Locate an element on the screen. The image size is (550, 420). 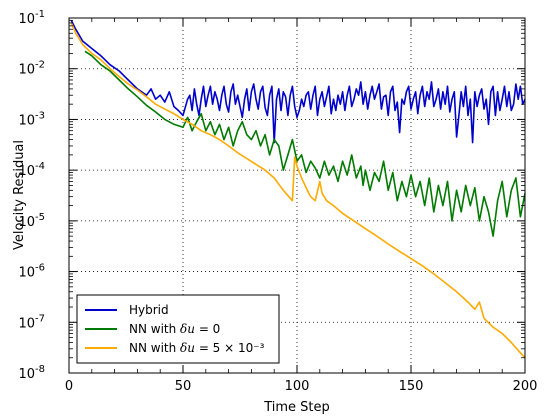
y-tick-label: 10⁻¹ is located at coordinates (31, 18).